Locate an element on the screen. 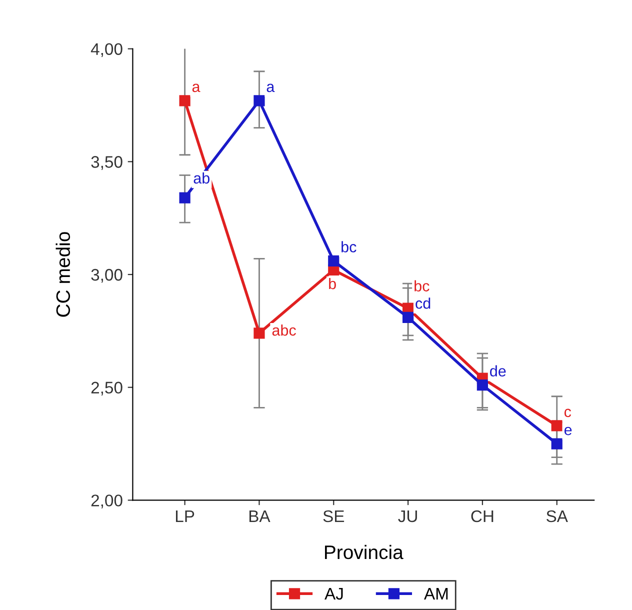 The height and width of the screenshot is (610, 632). x-tick-label: JU is located at coordinates (407, 516).